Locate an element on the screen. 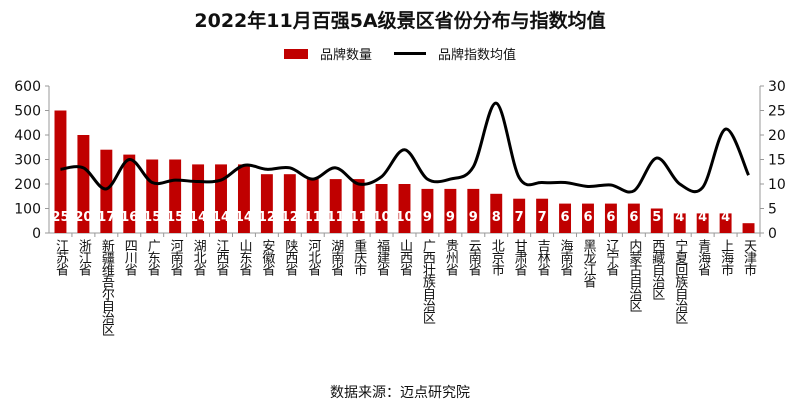  bar-data-label: 8 is located at coordinates (496, 217).